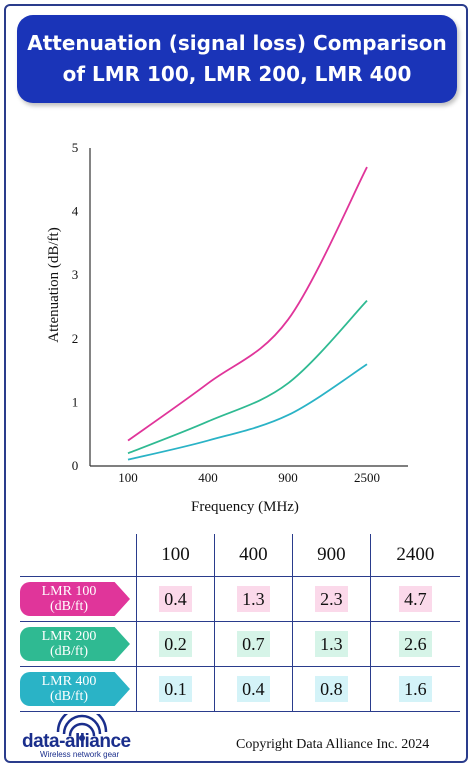 This screenshot has width=474, height=769. I want to click on table-row: LMR 400 (dB/ft) 0.1 0.4 0.8 1.6, so click(240, 689).